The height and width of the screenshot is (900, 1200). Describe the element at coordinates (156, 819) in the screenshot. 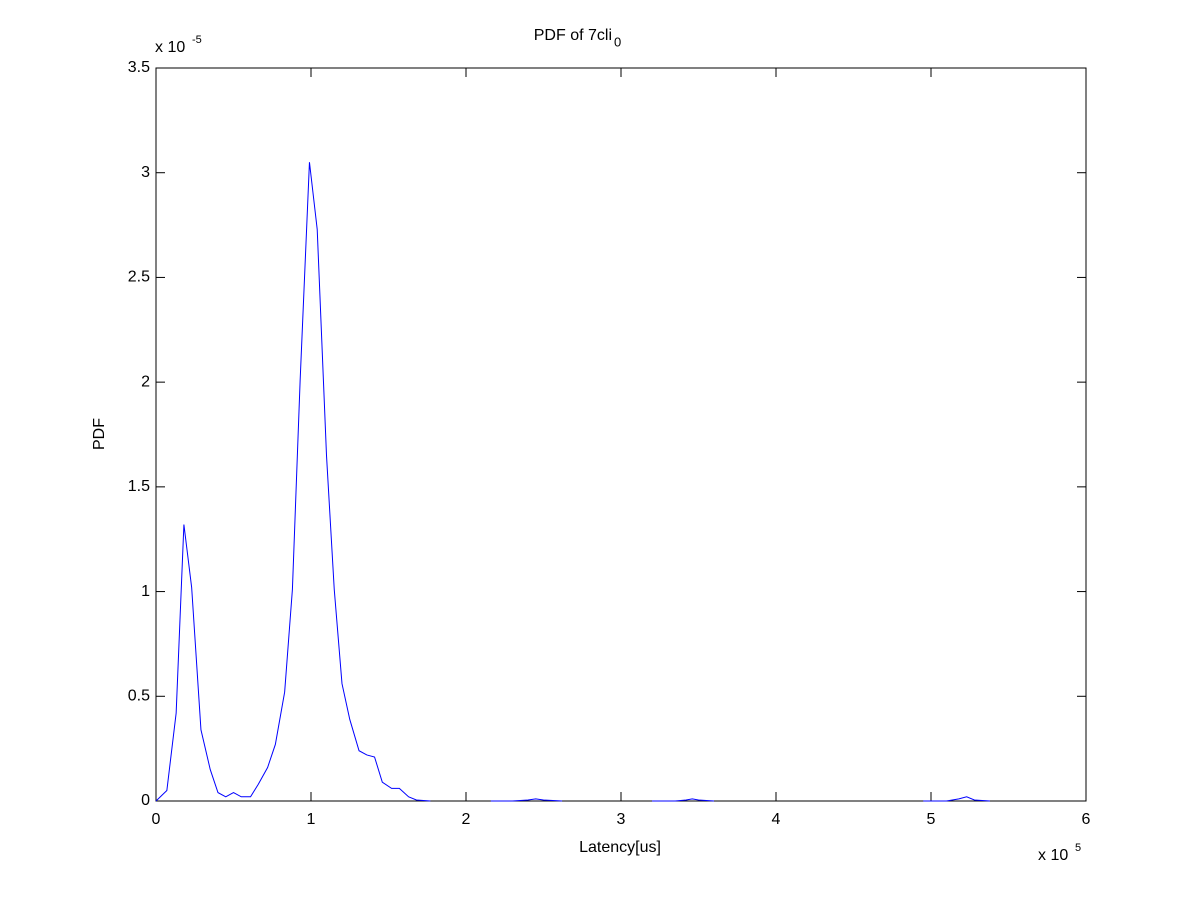

I see `x-tick-label: 0` at that location.